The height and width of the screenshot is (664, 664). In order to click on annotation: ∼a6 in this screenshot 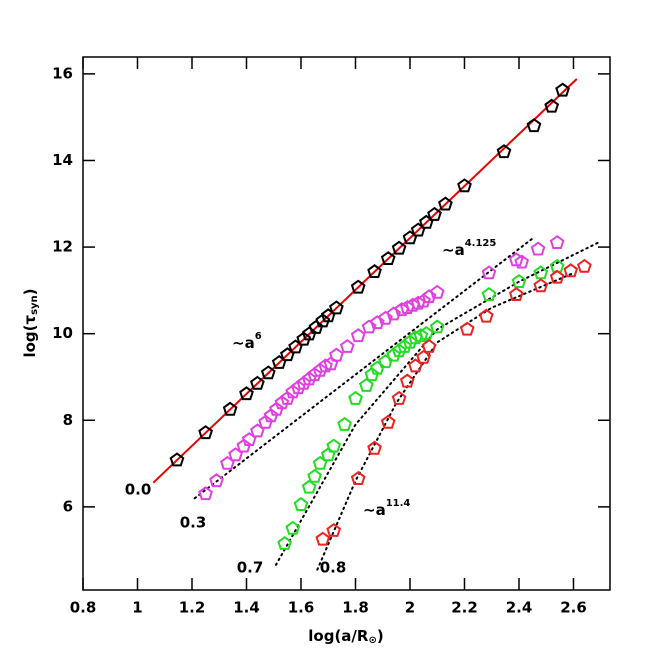, I will do `click(247, 341)`.